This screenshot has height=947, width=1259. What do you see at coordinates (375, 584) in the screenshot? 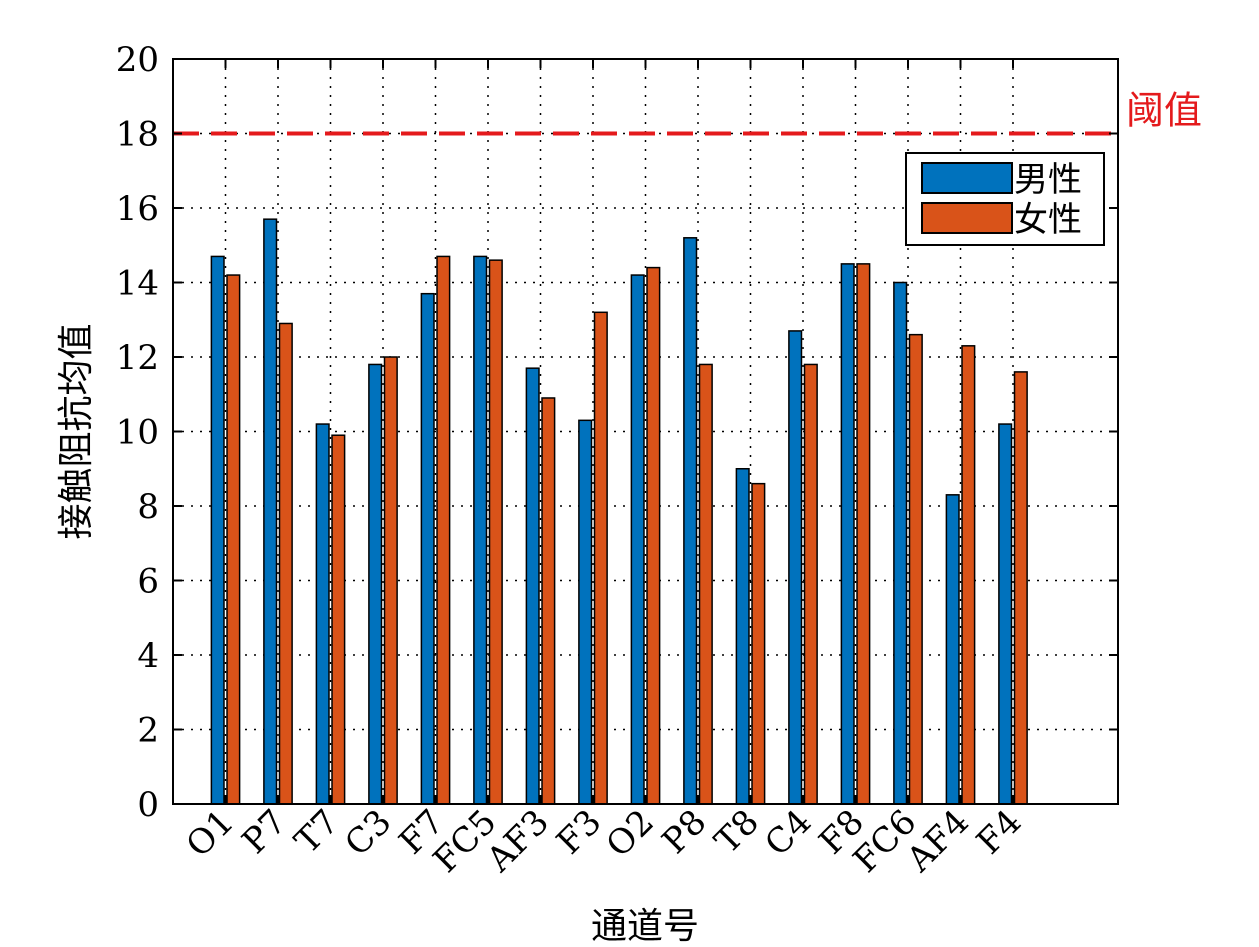
I see `bar-male-c3` at bounding box center [375, 584].